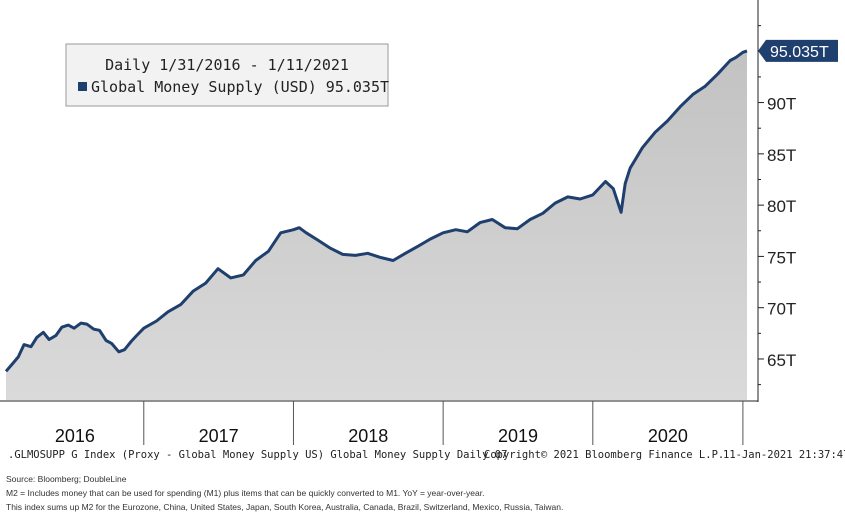  What do you see at coordinates (781, 206) in the screenshot?
I see `y-tick-label: 80T` at bounding box center [781, 206].